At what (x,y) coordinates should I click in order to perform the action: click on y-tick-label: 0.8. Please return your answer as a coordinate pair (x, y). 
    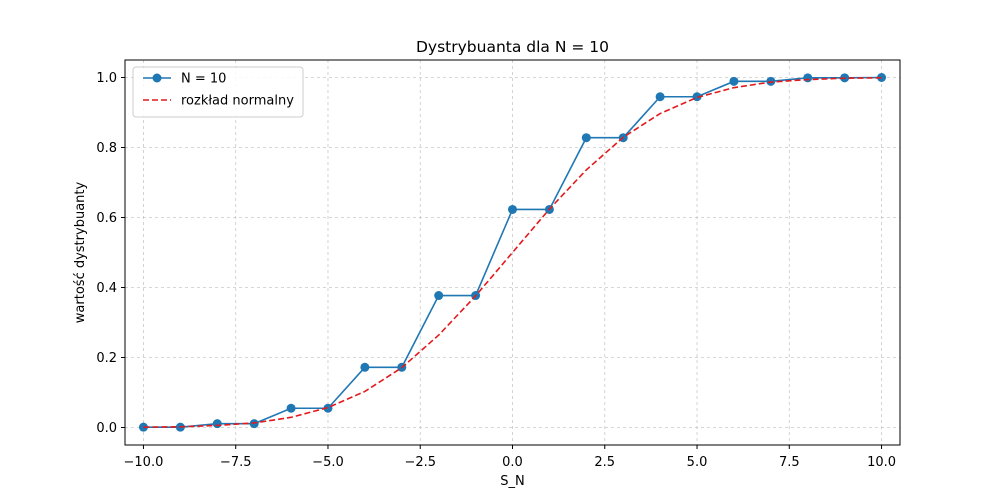
    Looking at the image, I should click on (106, 148).